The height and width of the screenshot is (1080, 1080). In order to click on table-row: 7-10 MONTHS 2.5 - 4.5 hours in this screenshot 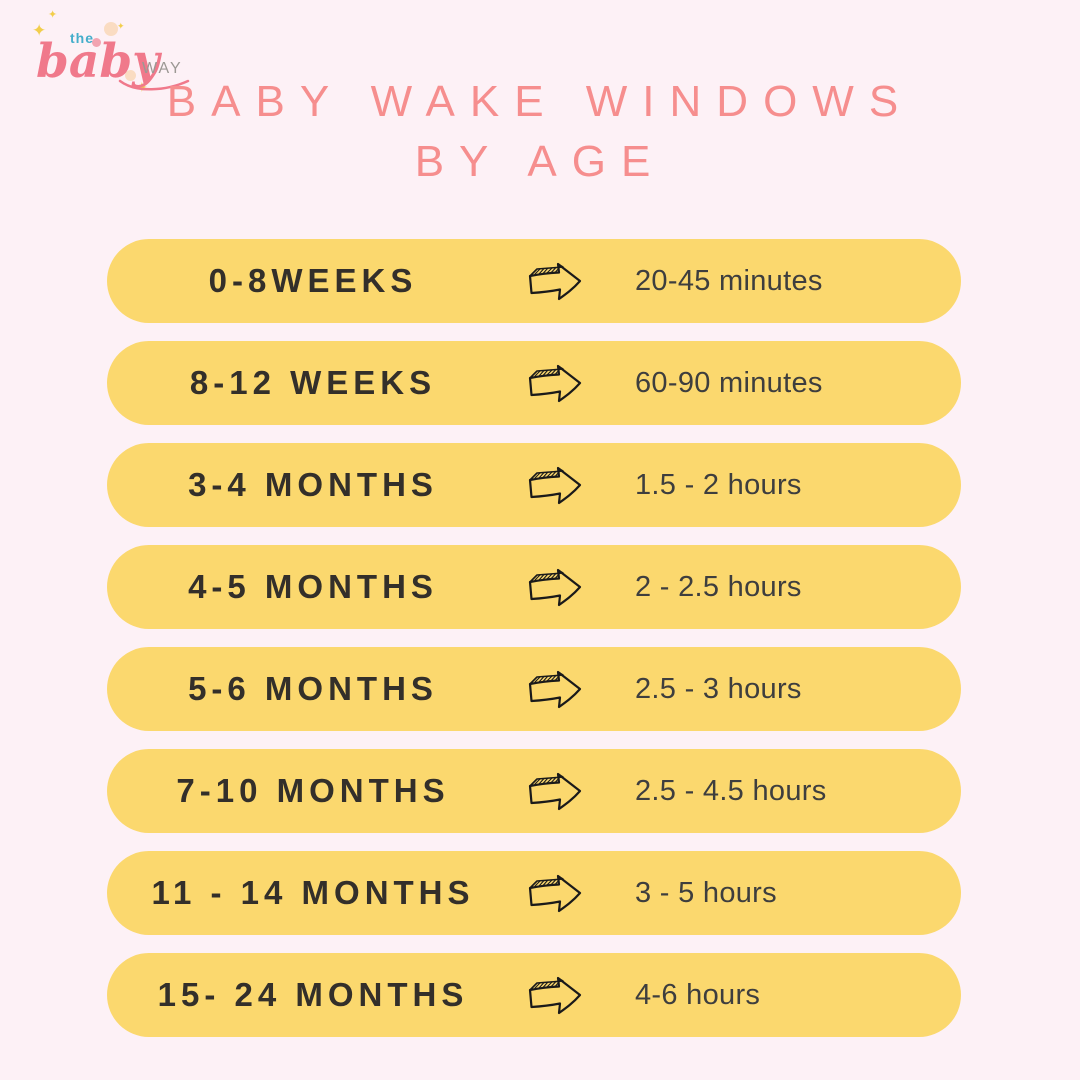, I will do `click(534, 791)`.